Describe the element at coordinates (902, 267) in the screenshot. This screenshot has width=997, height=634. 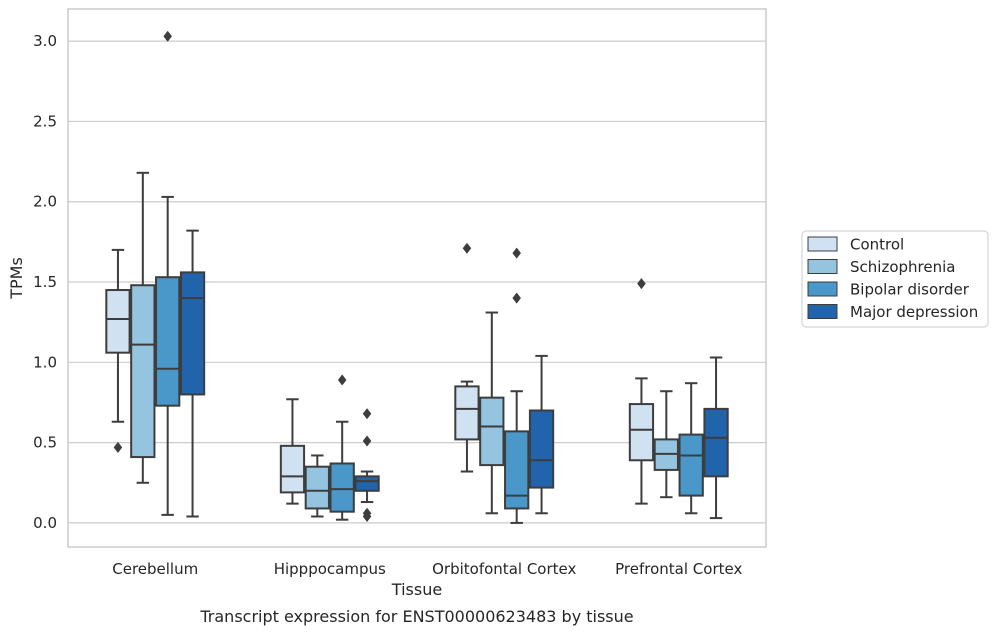
I see `legend-label: Schizophrenia` at that location.